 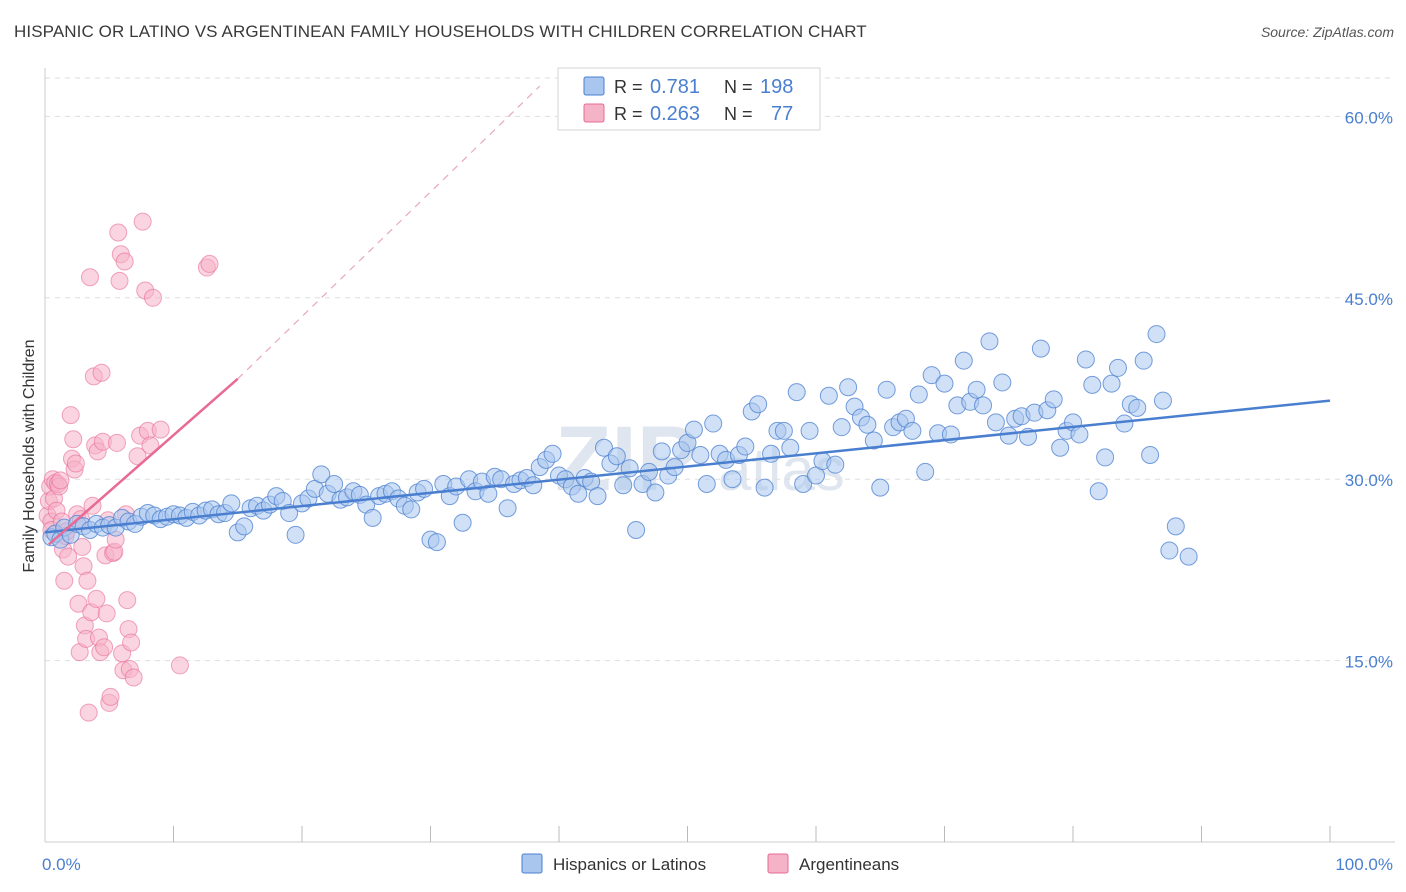 What do you see at coordinates (687, 466) in the screenshot?
I see `hispanics-trend-line` at bounding box center [687, 466].